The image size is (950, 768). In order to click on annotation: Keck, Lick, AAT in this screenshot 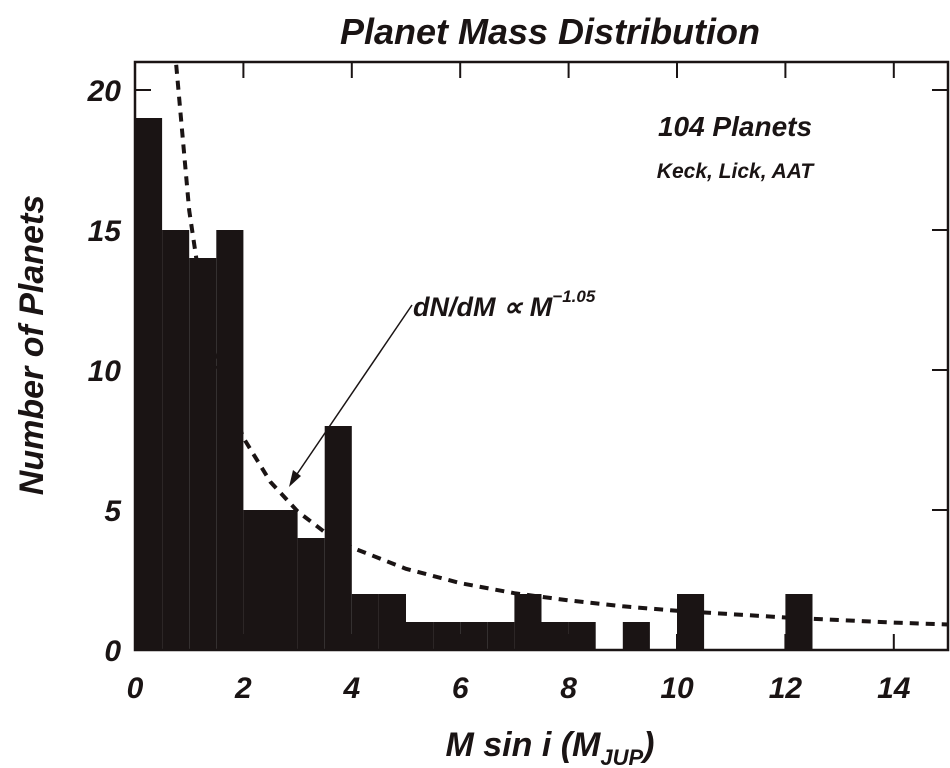, I will do `click(736, 171)`.